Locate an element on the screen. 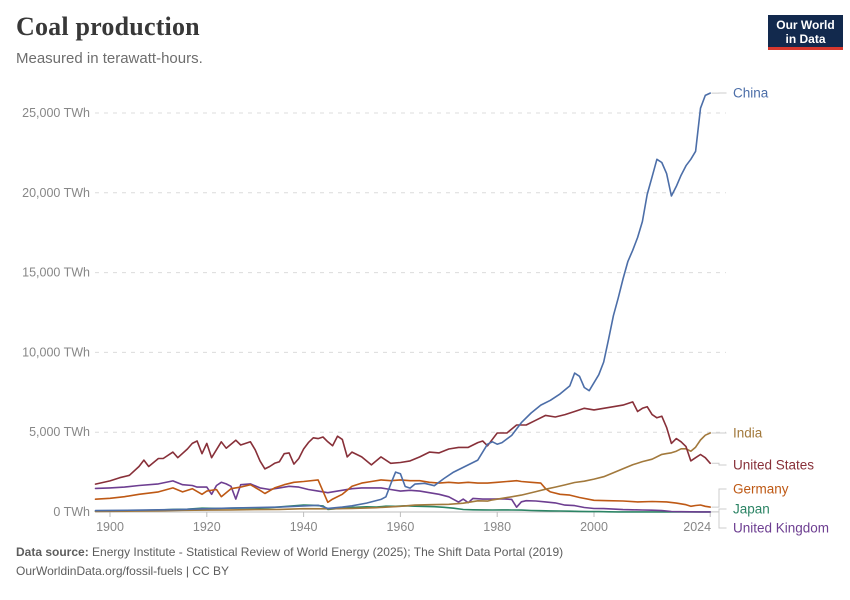 Image resolution: width=850 pixels, height=600 pixels. owid-logo: Our World in Data is located at coordinates (805, 32).